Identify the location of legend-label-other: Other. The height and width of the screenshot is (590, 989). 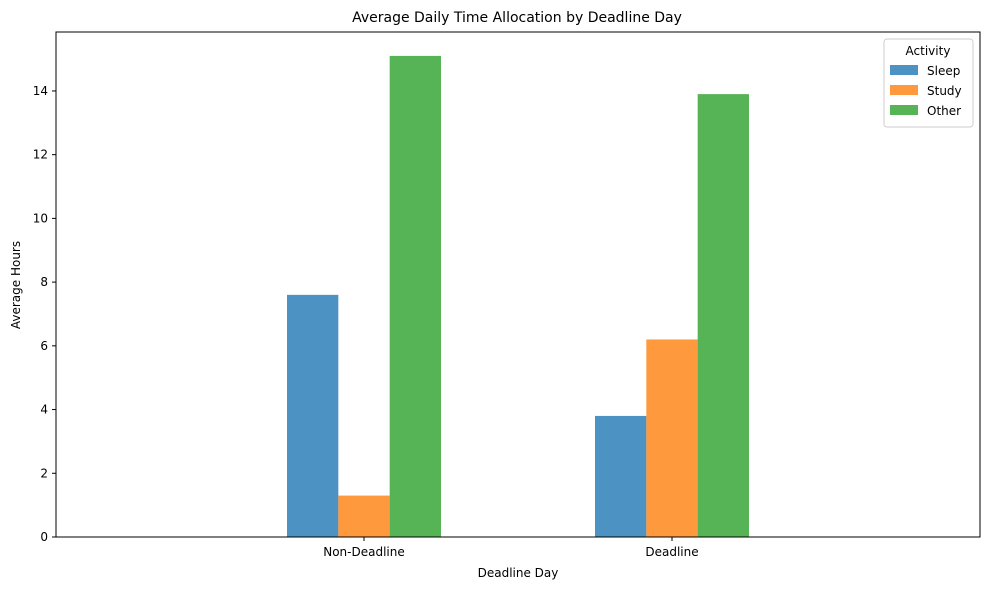
(944, 111).